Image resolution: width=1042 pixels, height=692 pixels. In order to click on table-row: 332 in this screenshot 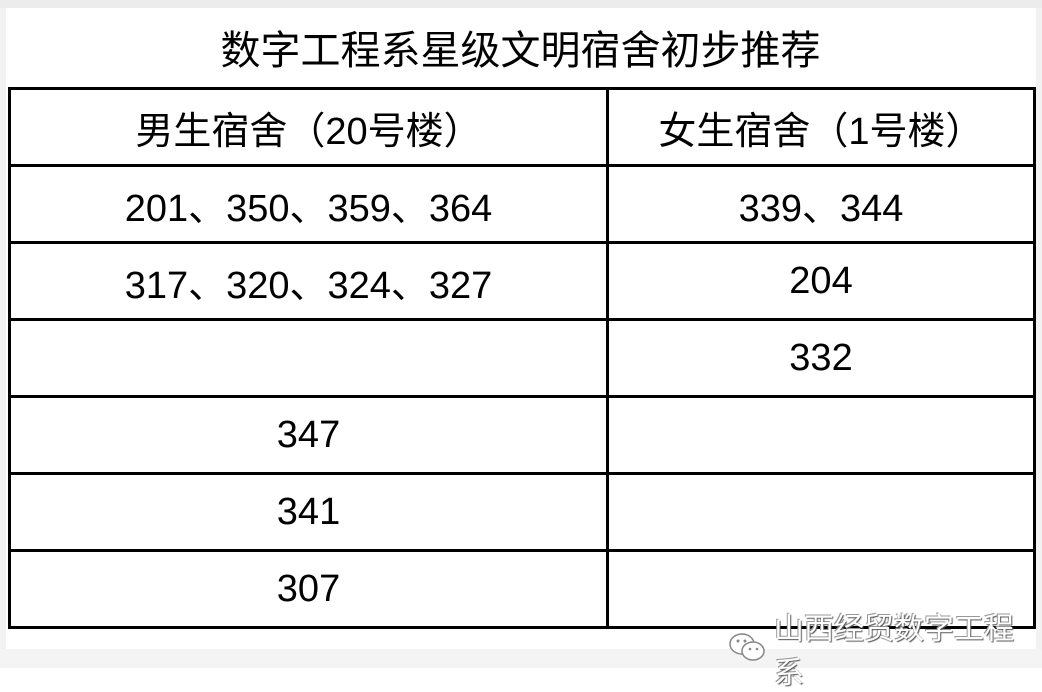, I will do `click(522, 358)`.